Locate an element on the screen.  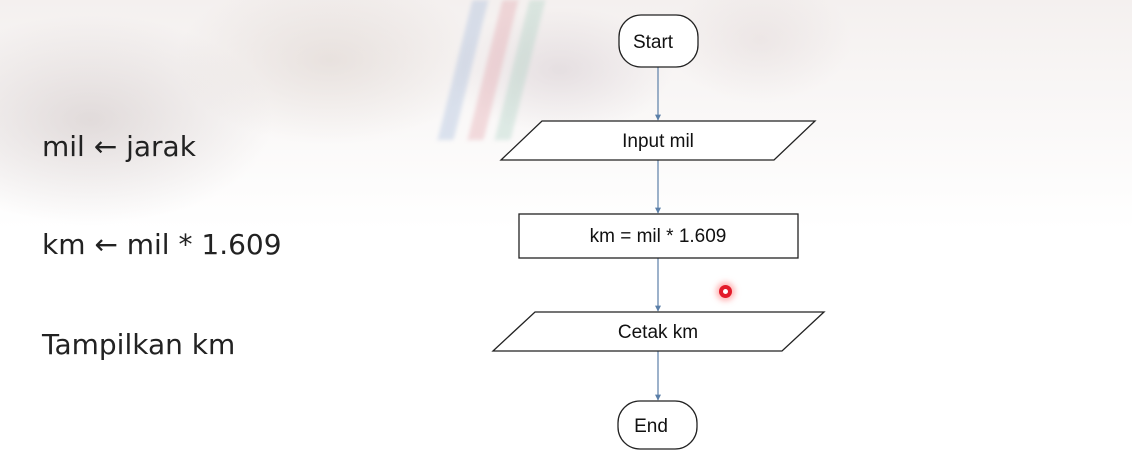
start-terminator: Start is located at coordinates (658, 41).